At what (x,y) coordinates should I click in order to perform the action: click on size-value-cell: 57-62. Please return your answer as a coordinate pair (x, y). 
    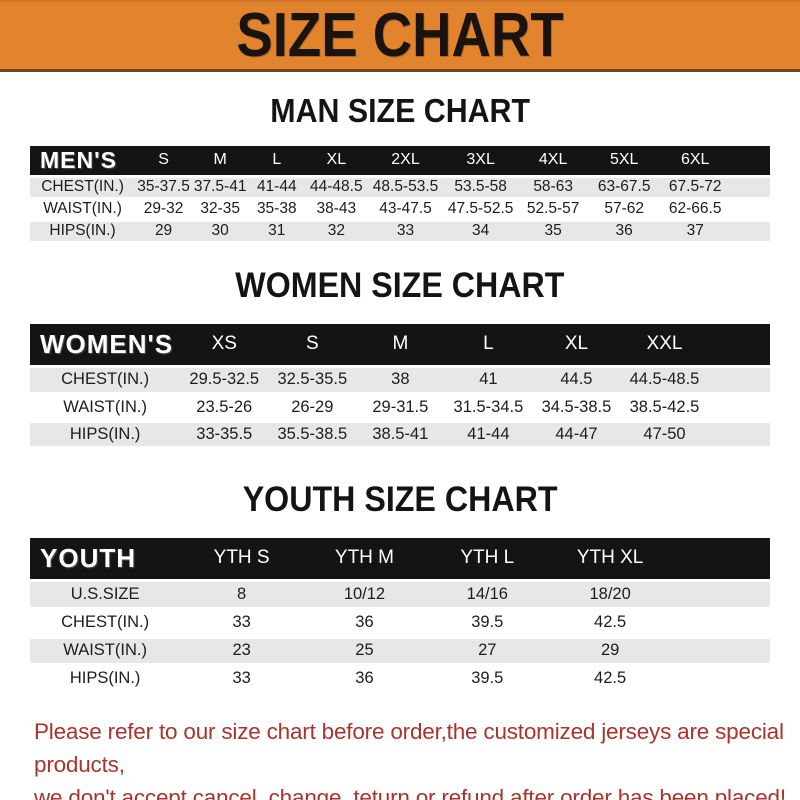
    Looking at the image, I should click on (624, 208).